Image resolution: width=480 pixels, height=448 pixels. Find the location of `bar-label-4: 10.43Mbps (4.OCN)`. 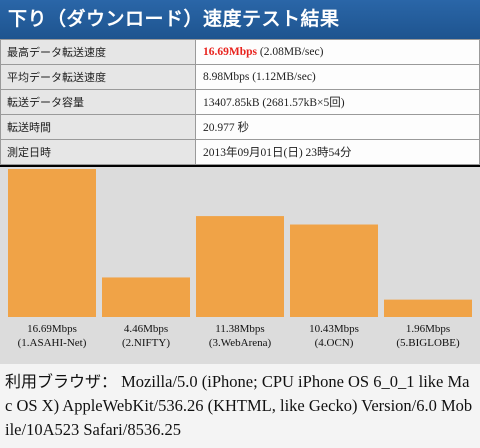

bar-label-4: 10.43Mbps (4.OCN) is located at coordinates (334, 336).